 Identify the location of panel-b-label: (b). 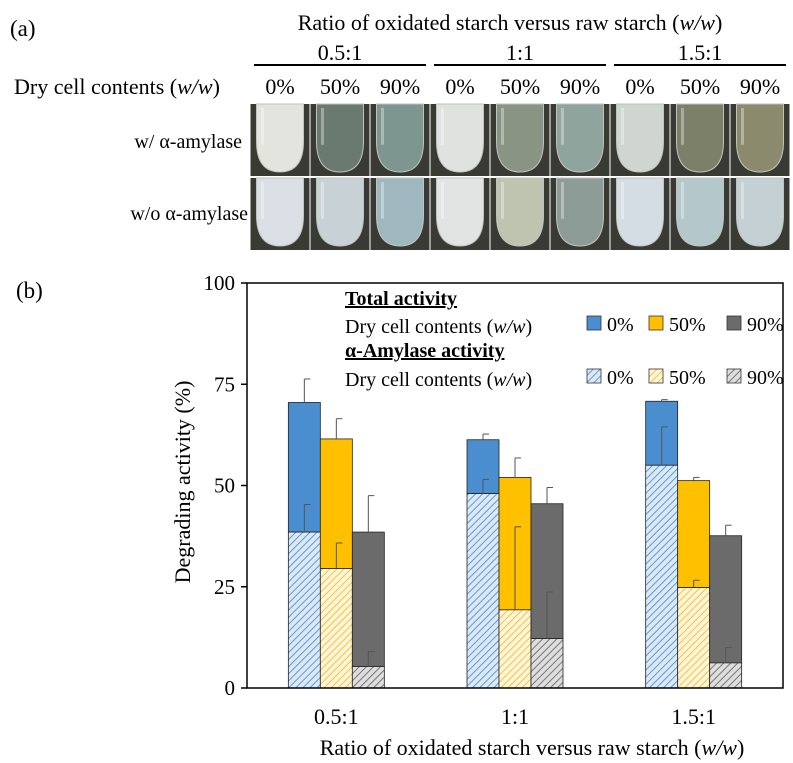
(29, 290).